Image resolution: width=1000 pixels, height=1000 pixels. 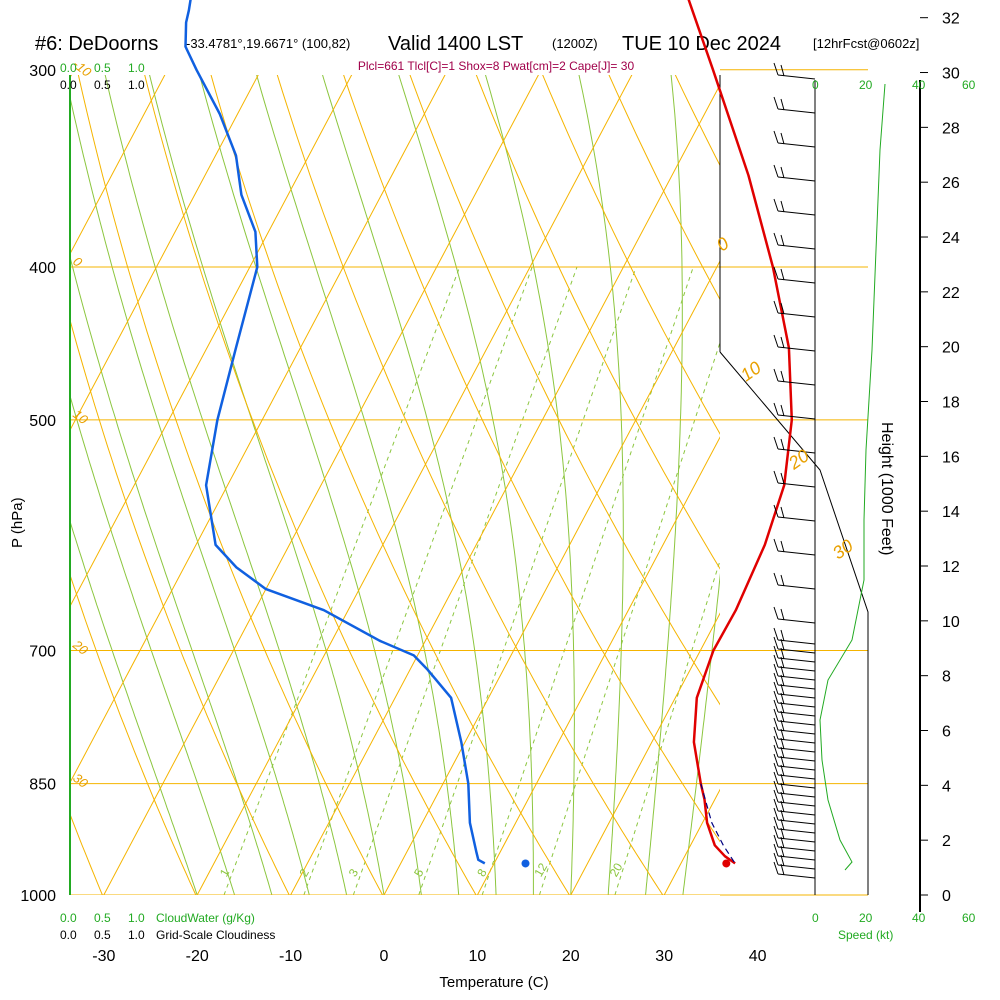 What do you see at coordinates (225, 872) in the screenshot?
I see `mixing-ratio-label: 1` at bounding box center [225, 872].